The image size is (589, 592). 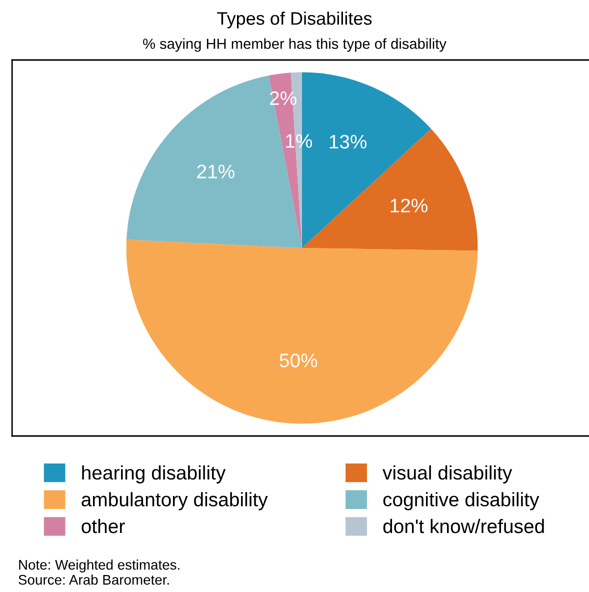 What do you see at coordinates (215, 171) in the screenshot?
I see `data-label: 21%` at bounding box center [215, 171].